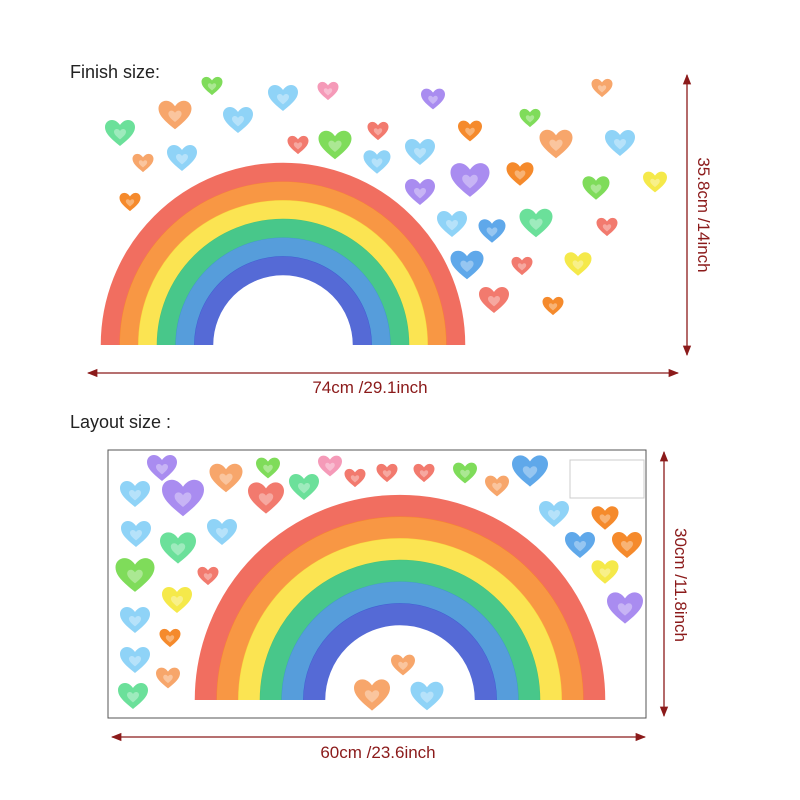 This screenshot has width=800, height=800. What do you see at coordinates (115, 72) in the screenshot?
I see `finish-label: Finish size:` at bounding box center [115, 72].